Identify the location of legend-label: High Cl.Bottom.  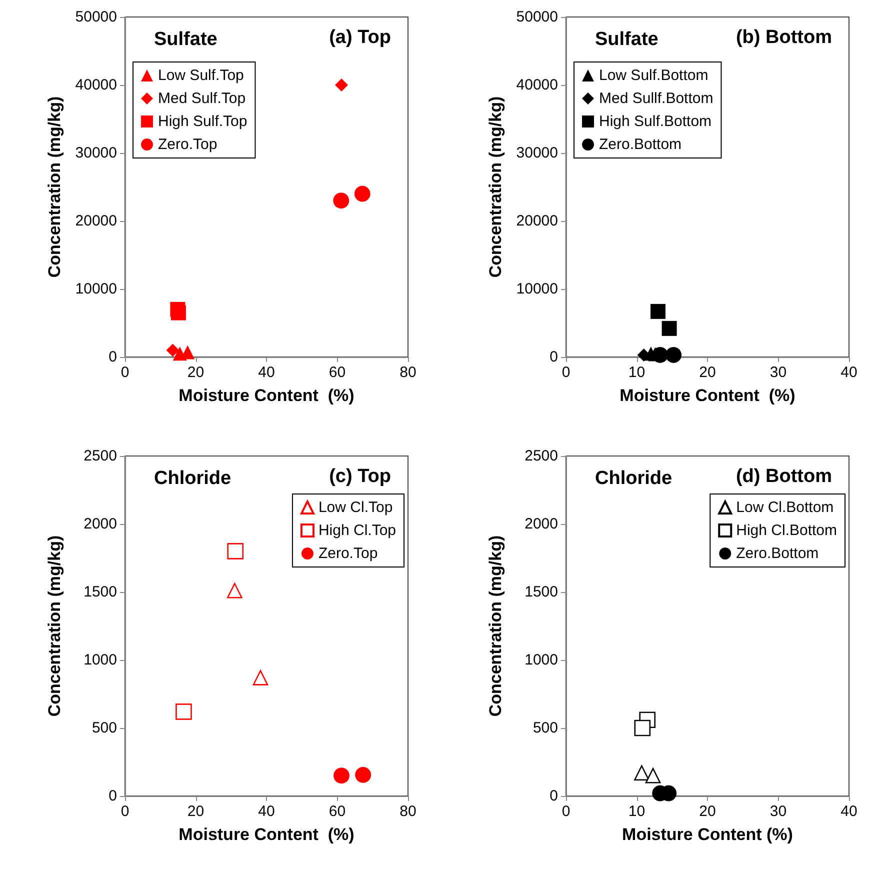
(787, 530).